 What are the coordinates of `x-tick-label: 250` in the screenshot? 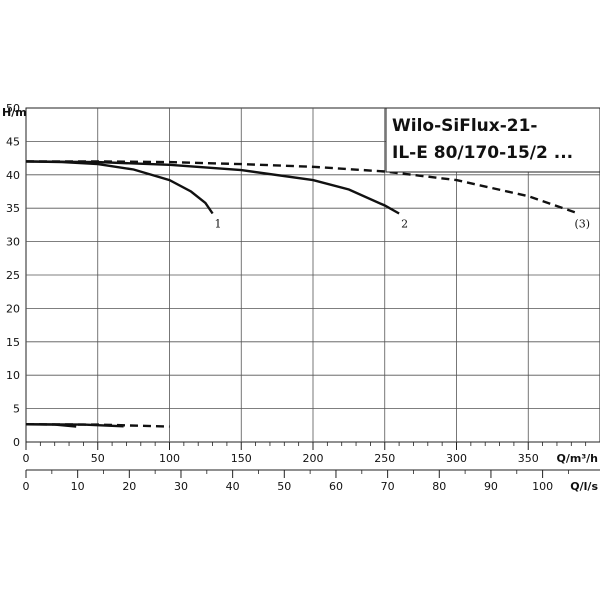 It's located at (384, 458).